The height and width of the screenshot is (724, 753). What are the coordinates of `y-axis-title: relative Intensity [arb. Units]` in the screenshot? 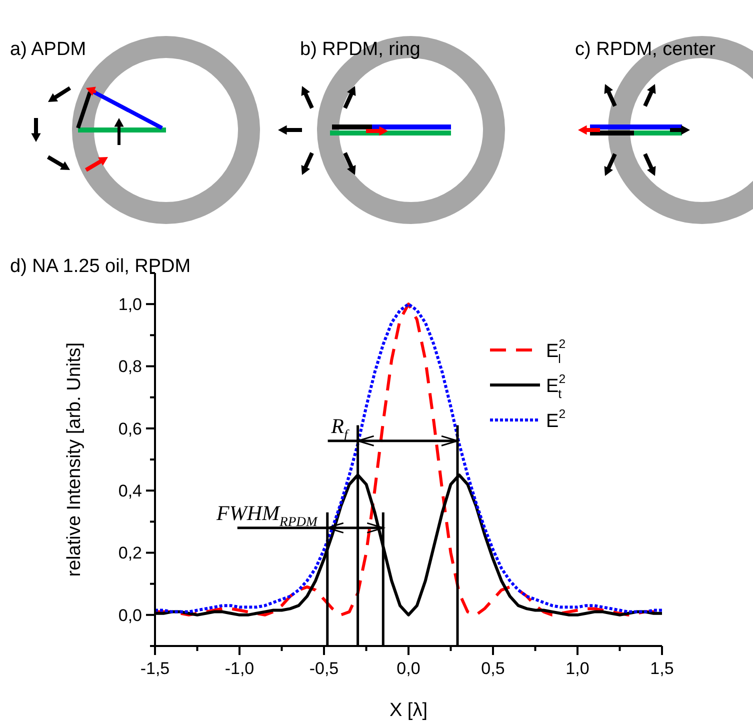 It's located at (74, 459).